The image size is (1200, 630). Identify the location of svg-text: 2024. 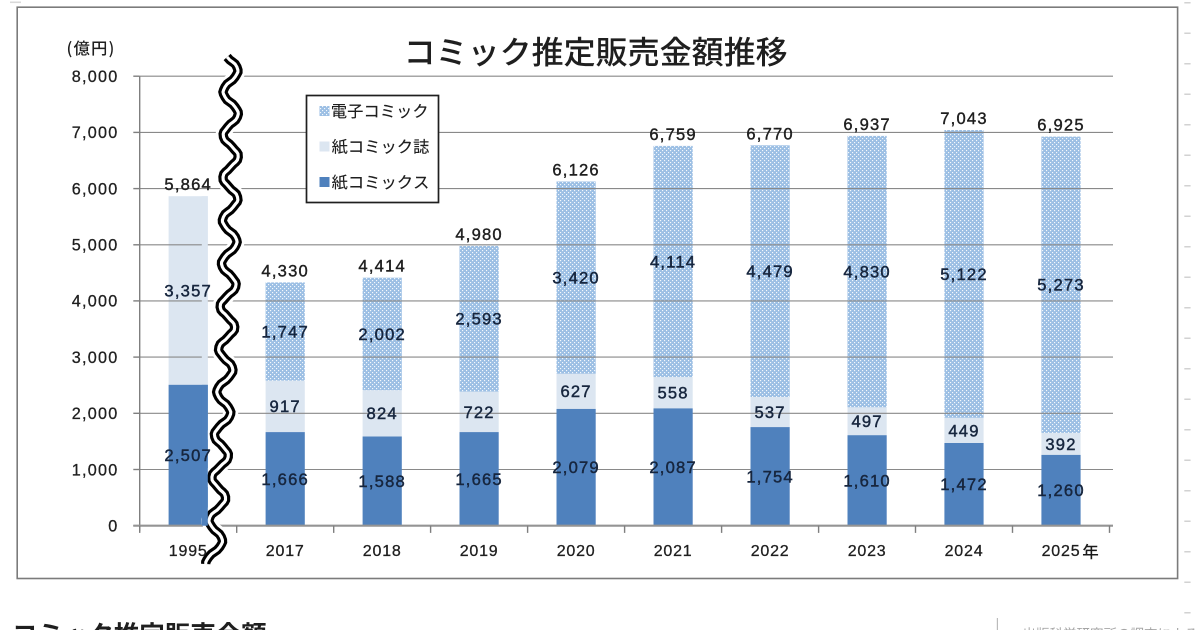
(964, 551).